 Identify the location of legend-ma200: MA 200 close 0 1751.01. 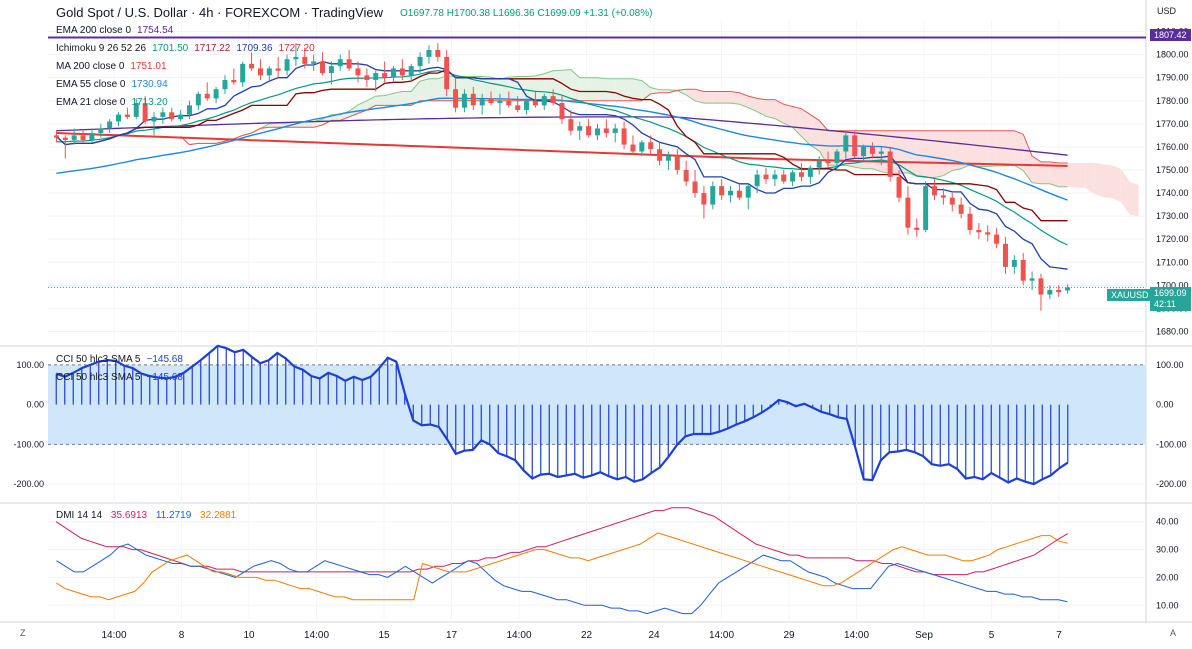
(111, 66).